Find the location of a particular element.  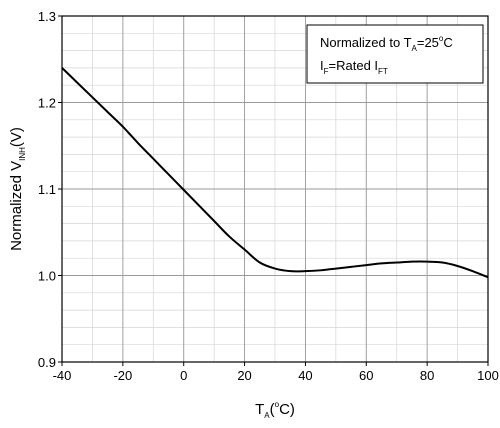

y-tick-labels: 0.9 1.0 1.1 1.2 1.3 is located at coordinates (50, 189).